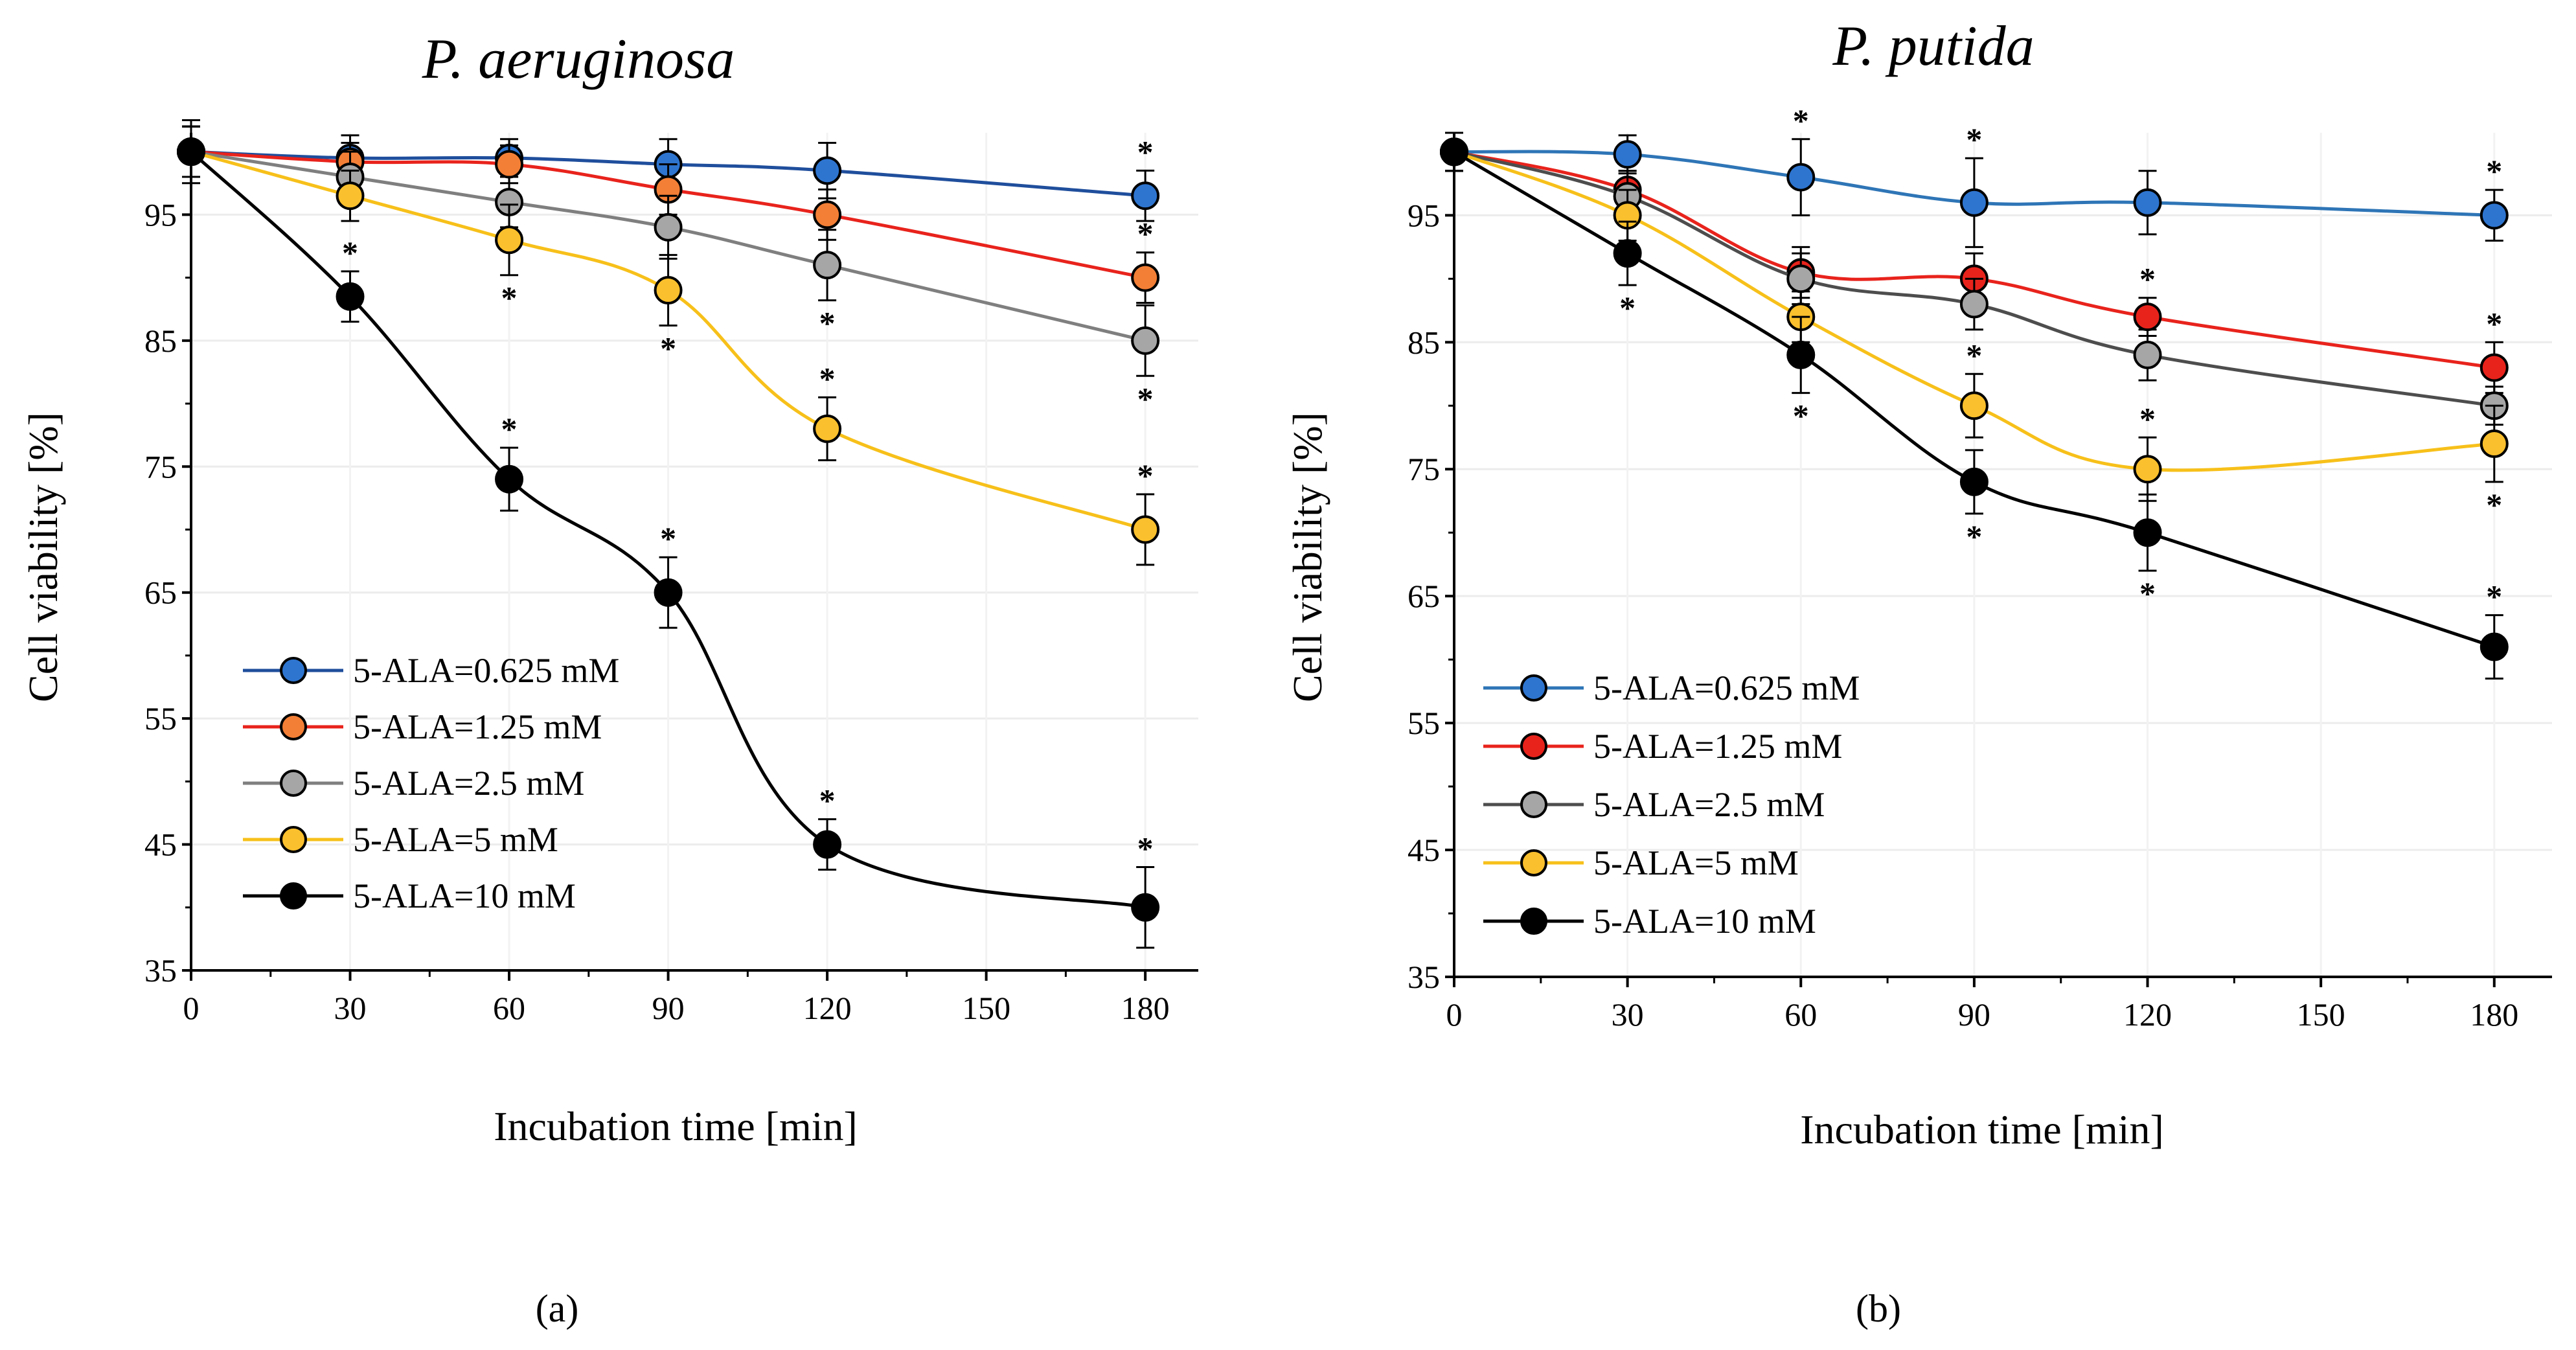  What do you see at coordinates (1879, 1308) in the screenshot?
I see `panel-b-label: (b)` at bounding box center [1879, 1308].